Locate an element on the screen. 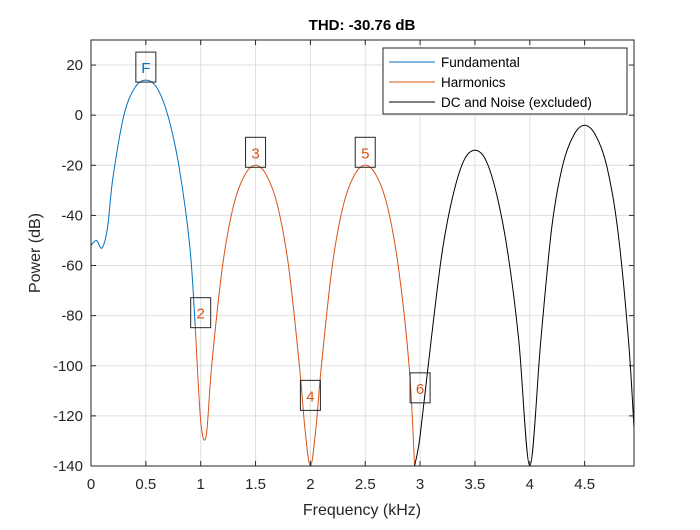 This screenshot has height=530, width=700. x-tick-label: 3.5 is located at coordinates (475, 484).